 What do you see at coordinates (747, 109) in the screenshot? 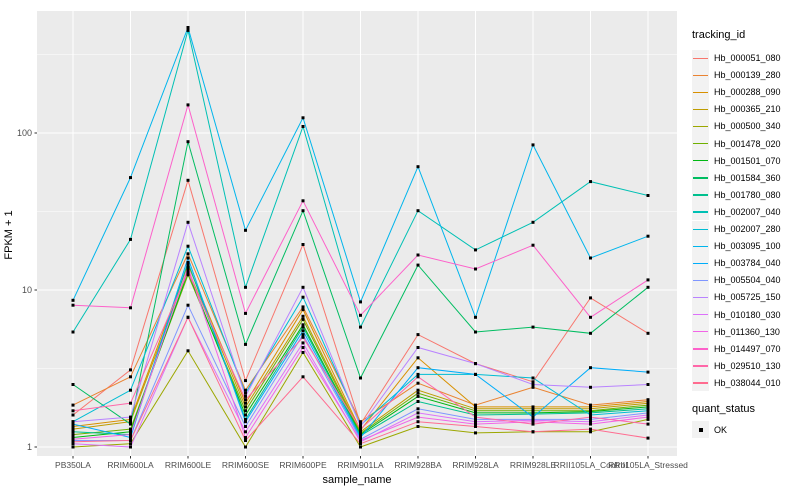
I see `legend-label: Hb_000365_210` at bounding box center [747, 109].